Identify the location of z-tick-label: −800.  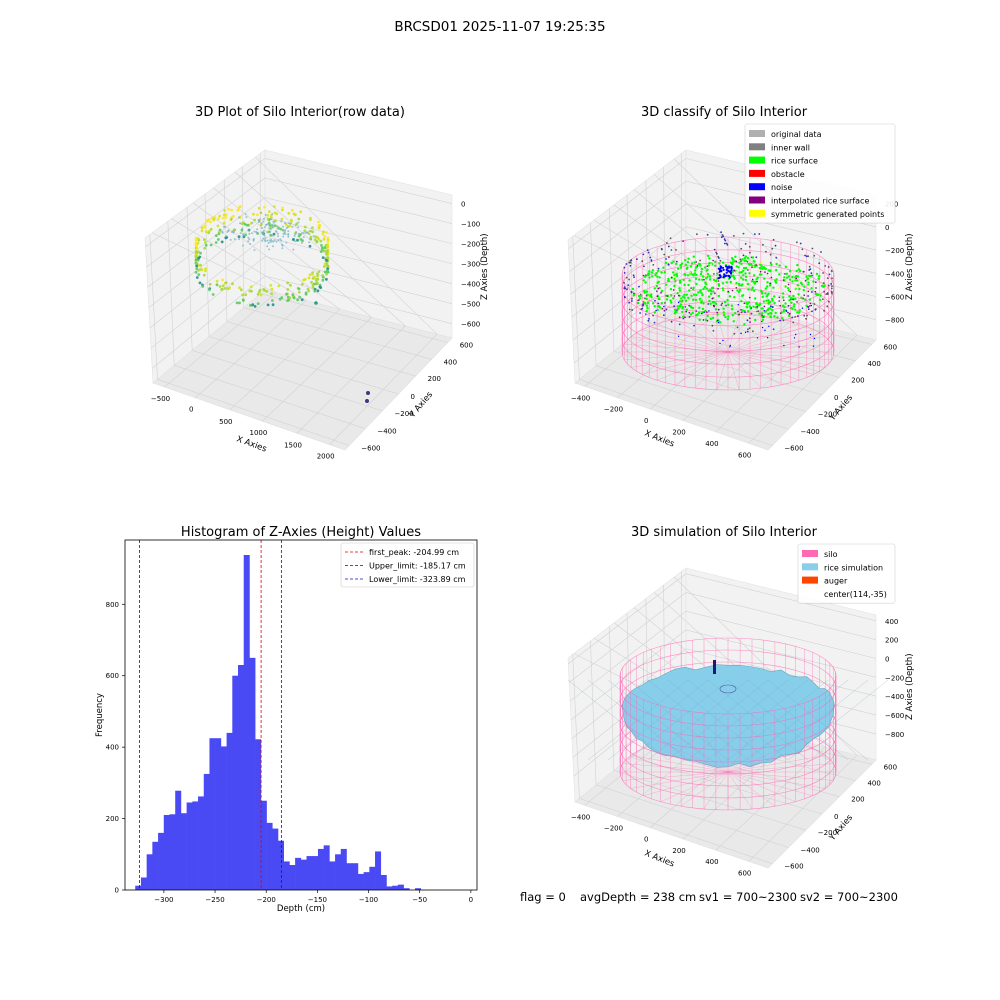
(894, 735).